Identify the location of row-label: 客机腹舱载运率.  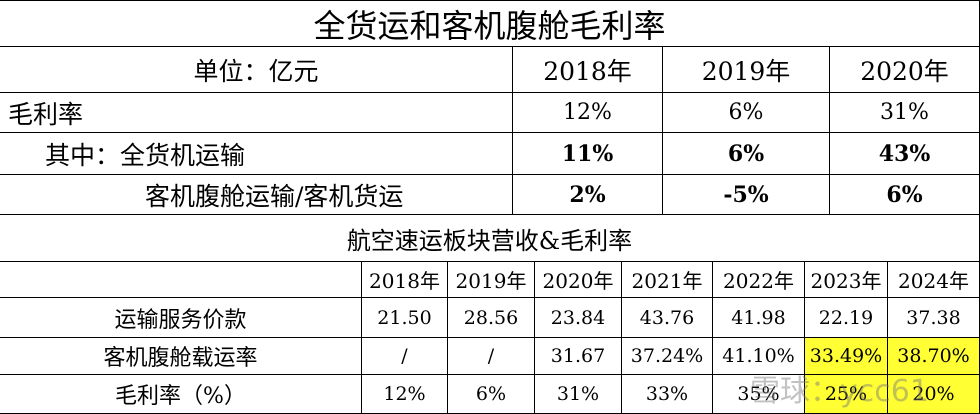
(181, 356).